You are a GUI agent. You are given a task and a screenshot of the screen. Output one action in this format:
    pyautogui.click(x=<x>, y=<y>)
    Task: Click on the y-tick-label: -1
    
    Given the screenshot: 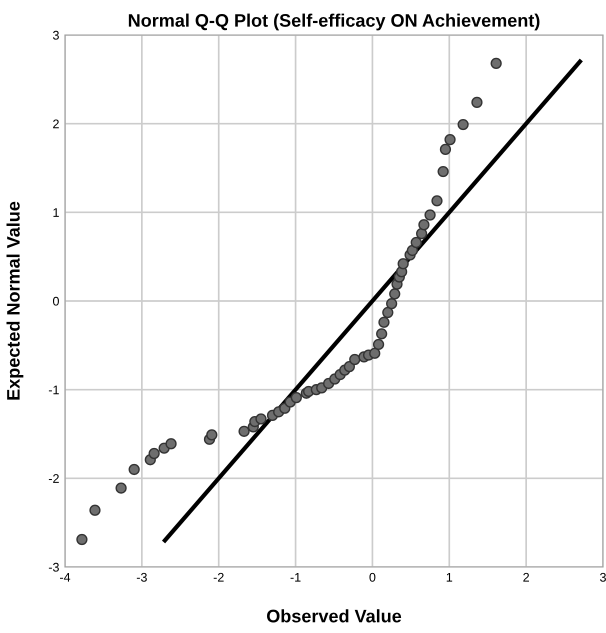 What is the action you would take?
    pyautogui.click(x=53, y=390)
    